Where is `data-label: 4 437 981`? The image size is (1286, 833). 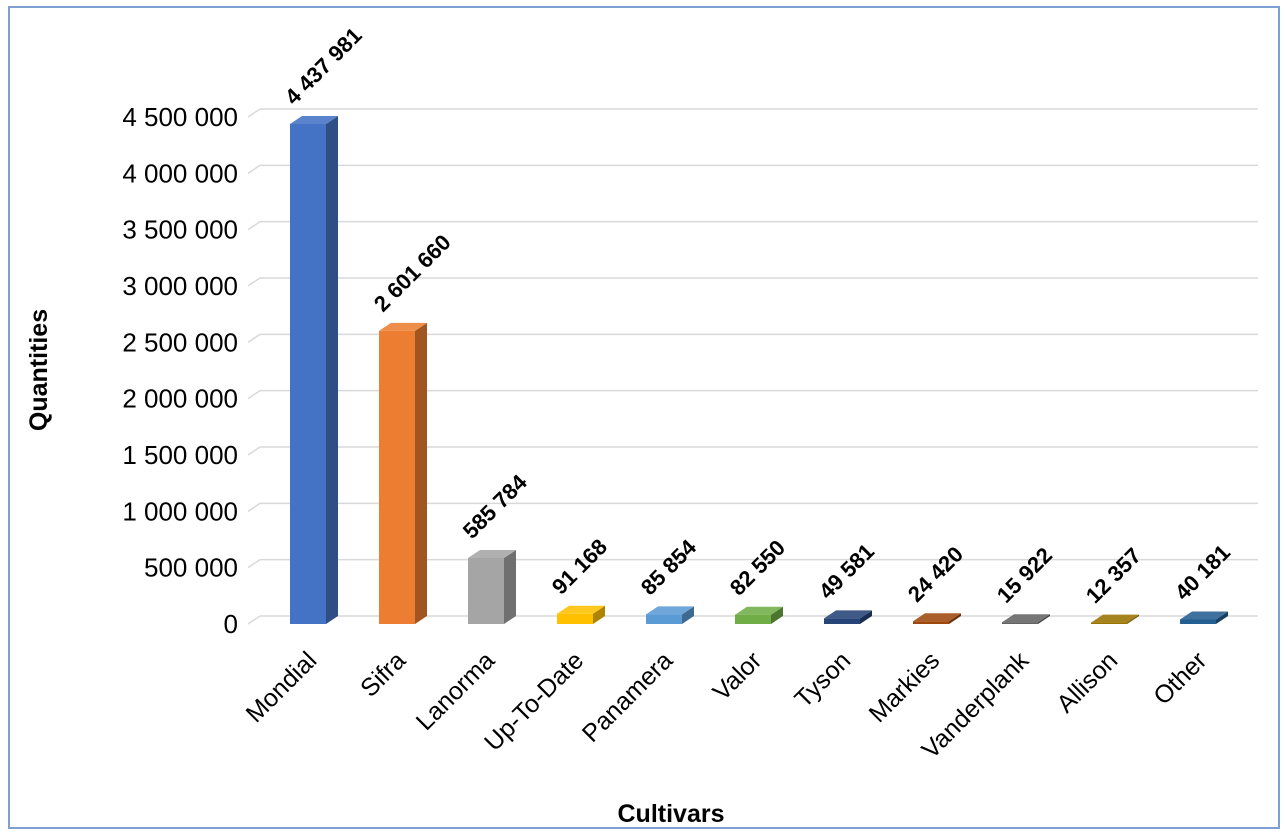
data-label: 4 437 981 is located at coordinates (323, 66).